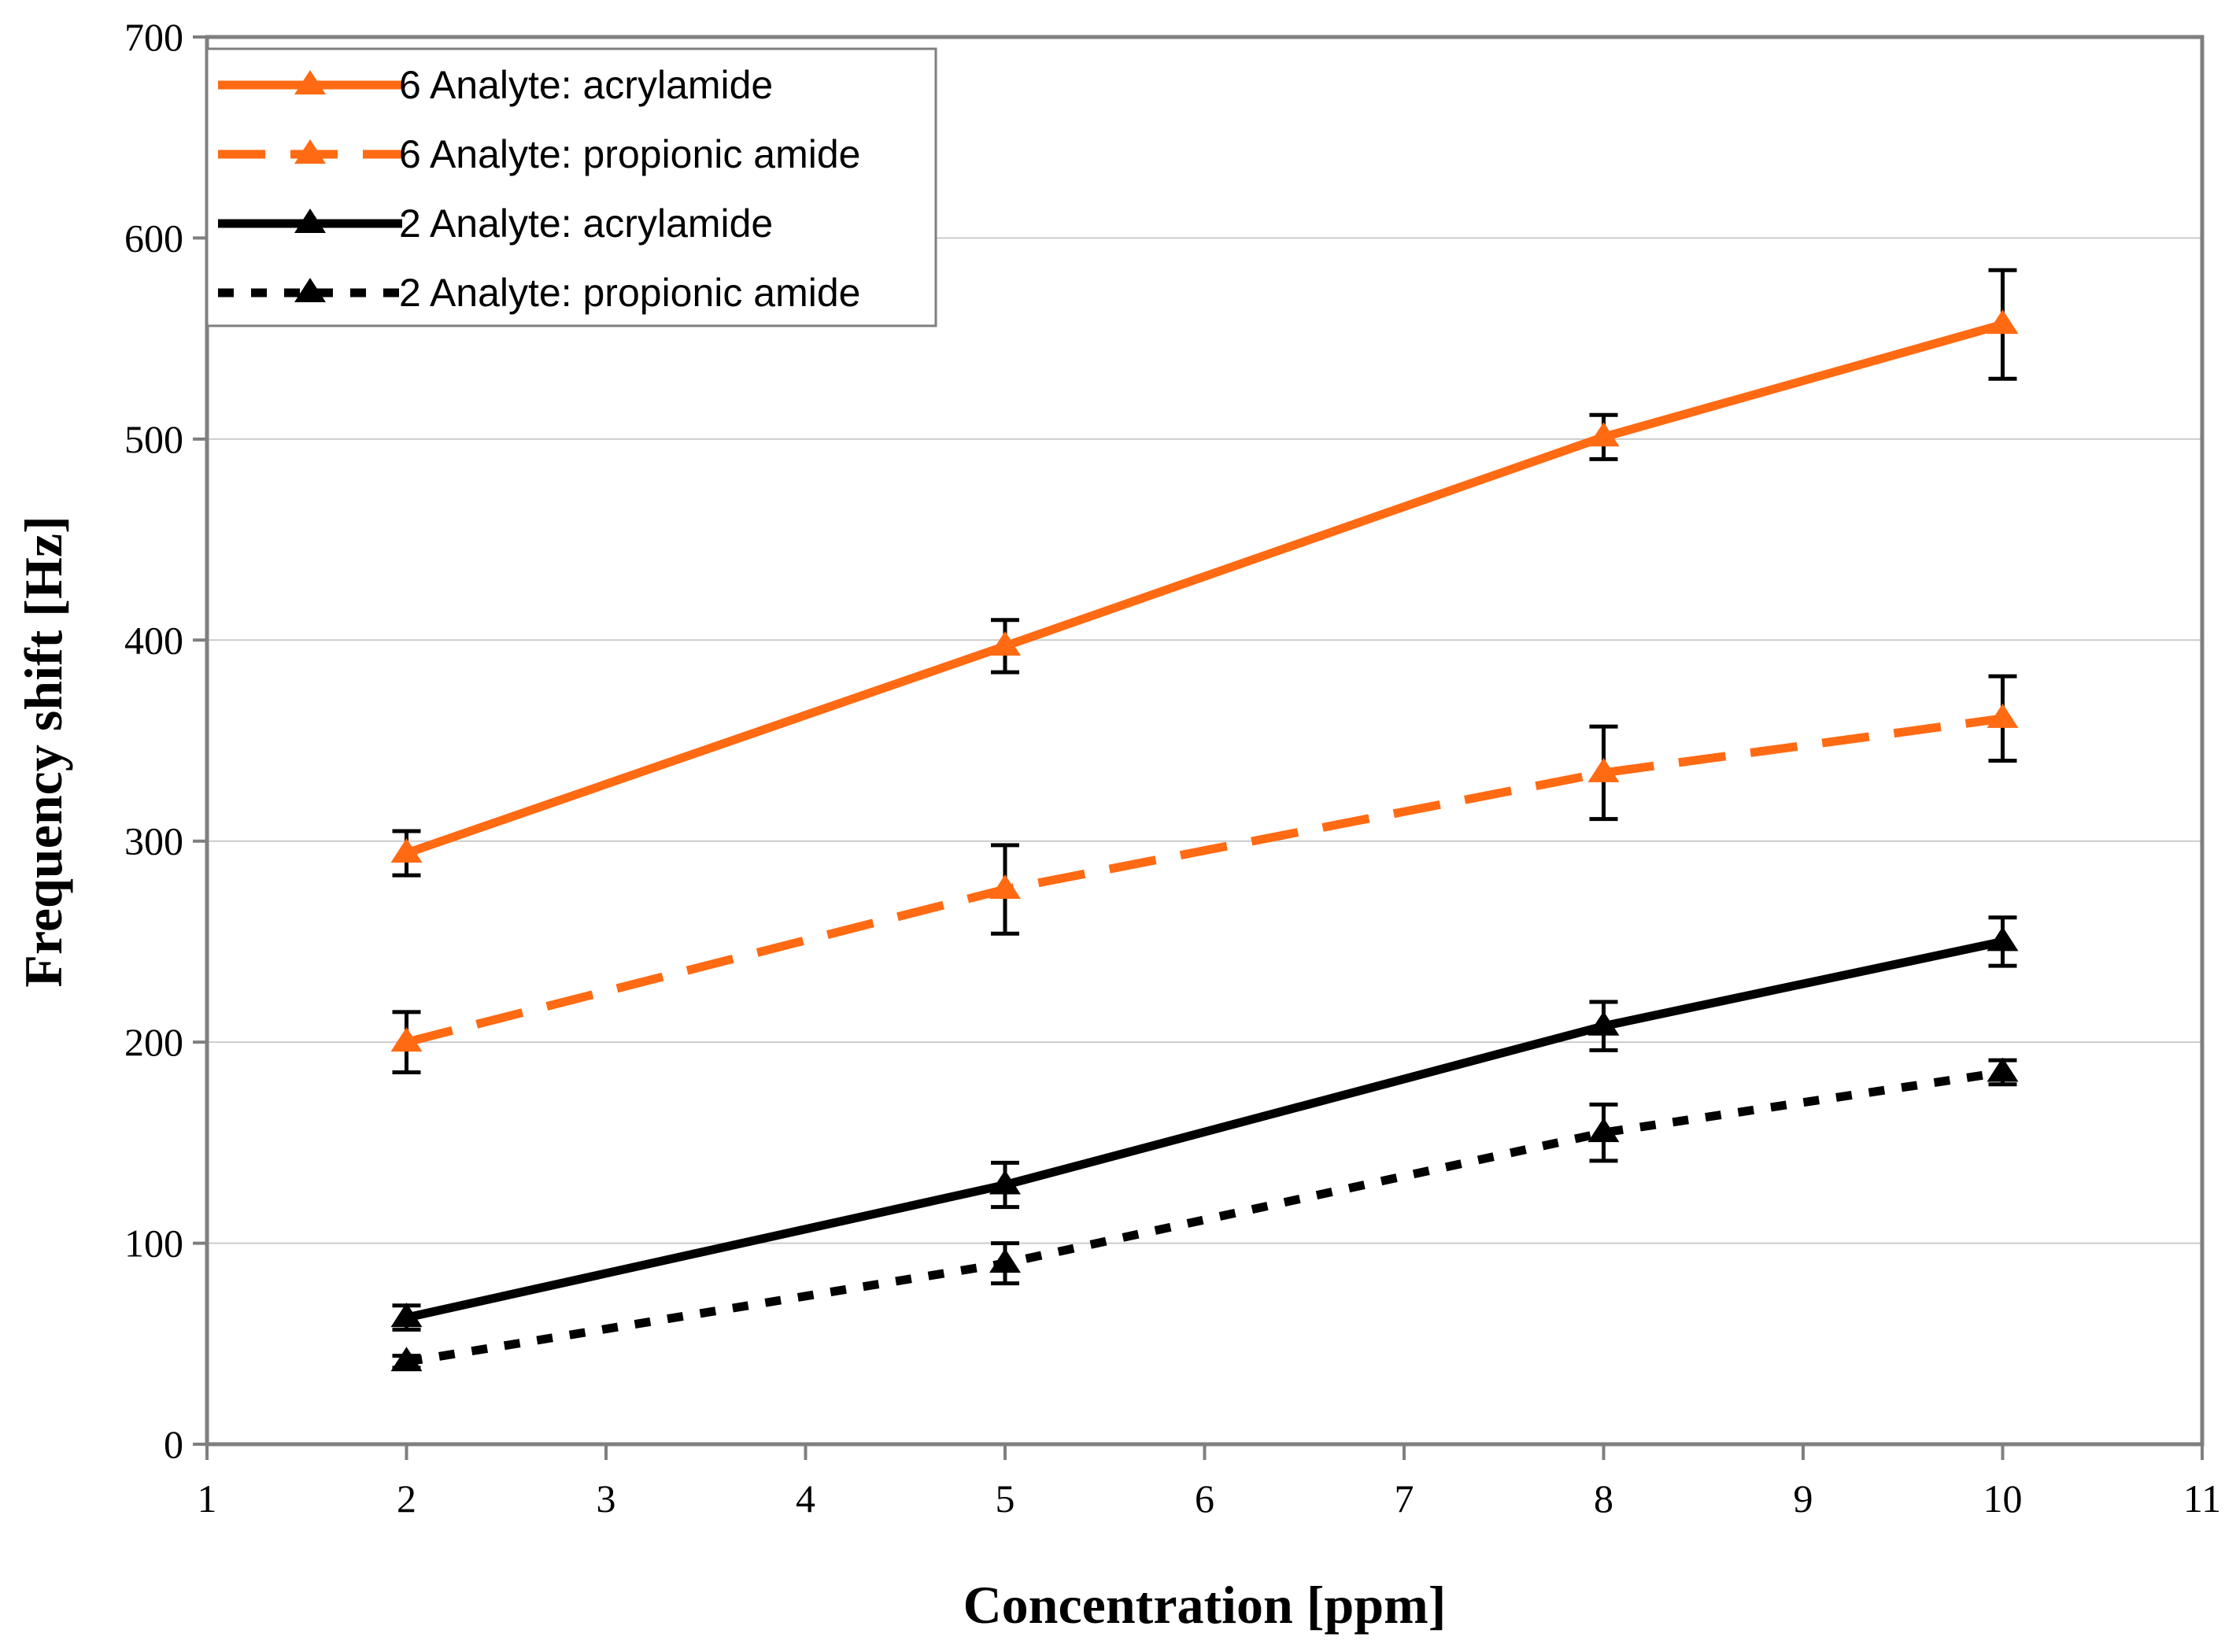 This screenshot has width=2236, height=1652. What do you see at coordinates (1205, 1605) in the screenshot?
I see `x-axis-title: Concentration [ppm]` at bounding box center [1205, 1605].